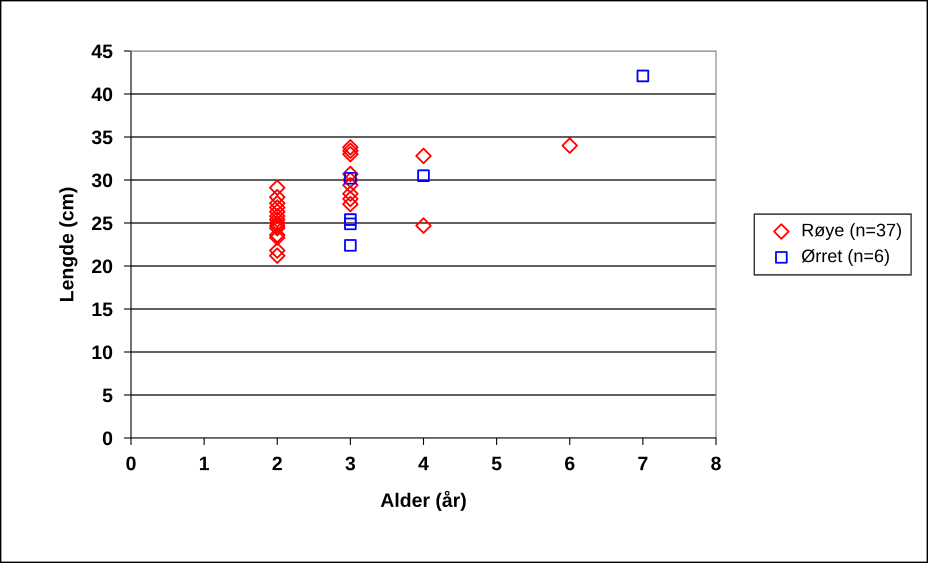  Describe the element at coordinates (851, 231) in the screenshot. I see `legend-label: Røye (n=37)` at that location.